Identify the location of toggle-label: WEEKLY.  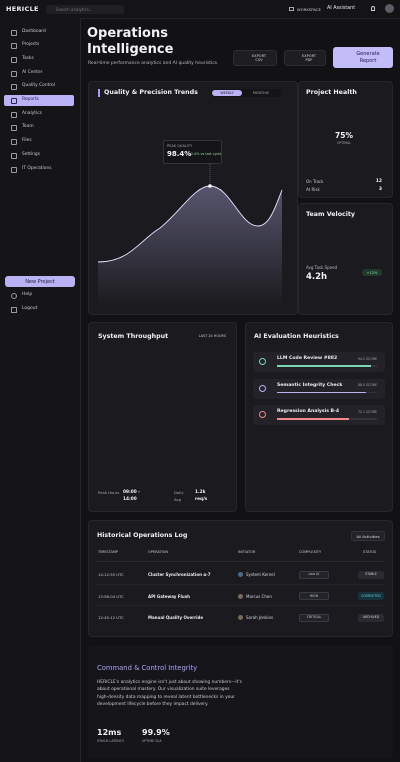
(227, 93).